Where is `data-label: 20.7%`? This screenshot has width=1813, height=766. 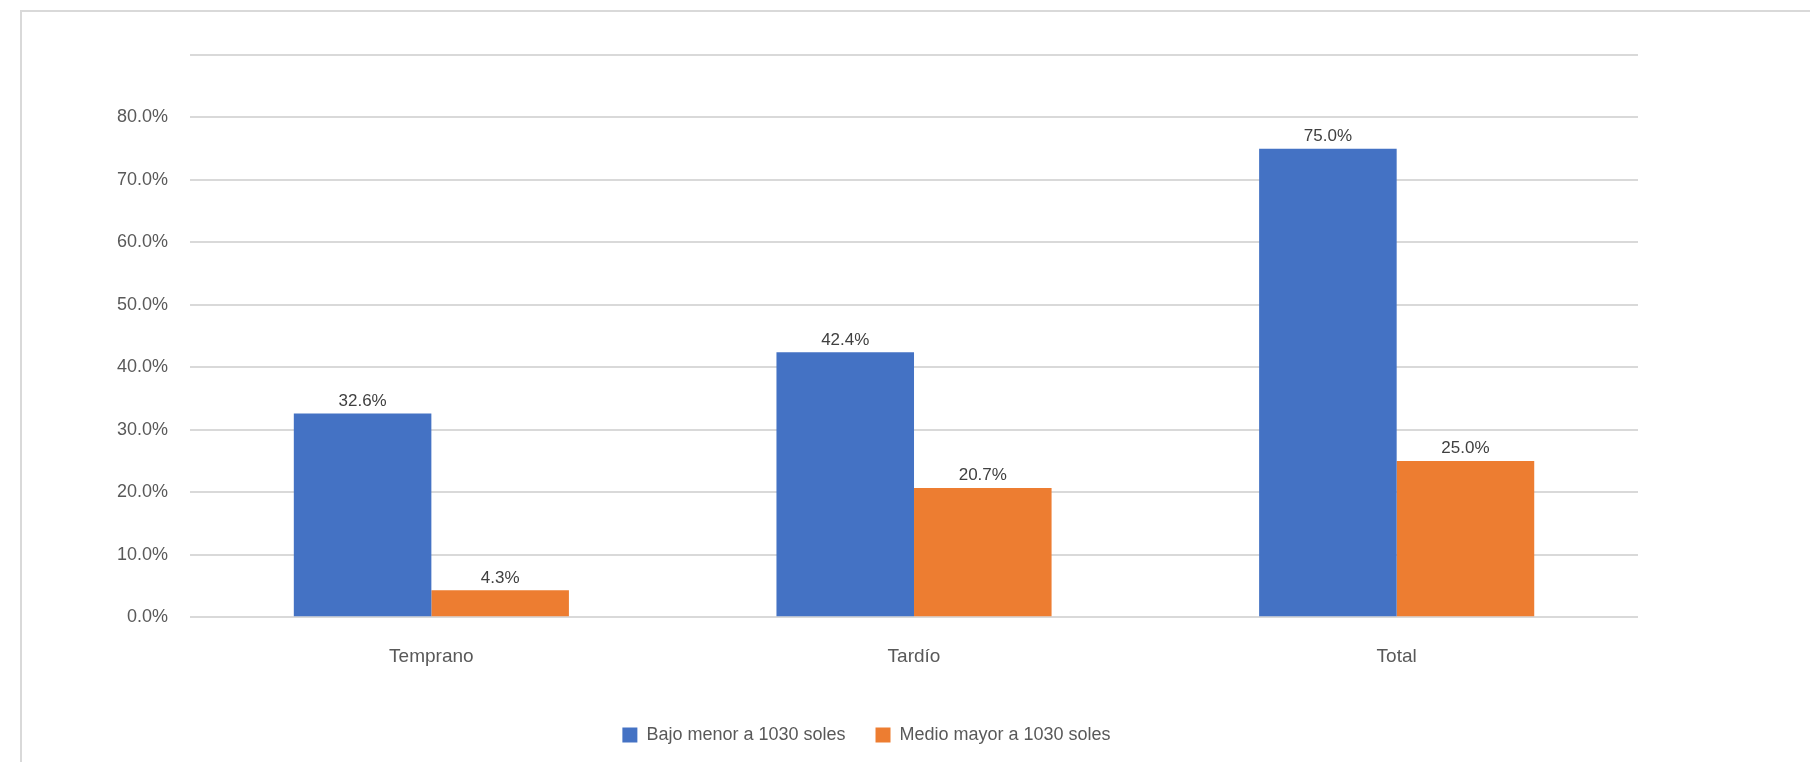 data-label: 20.7% is located at coordinates (982, 475).